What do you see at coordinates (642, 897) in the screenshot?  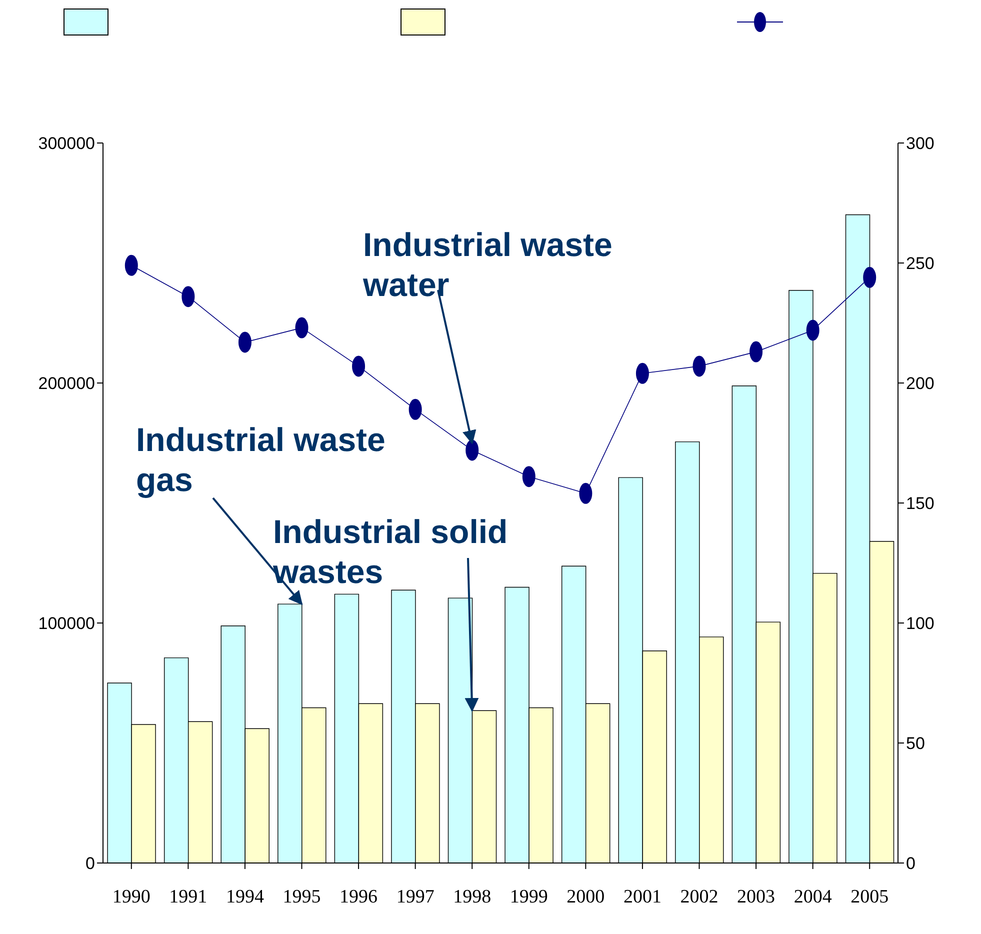 I see `x-tick-label: 2001` at bounding box center [642, 897].